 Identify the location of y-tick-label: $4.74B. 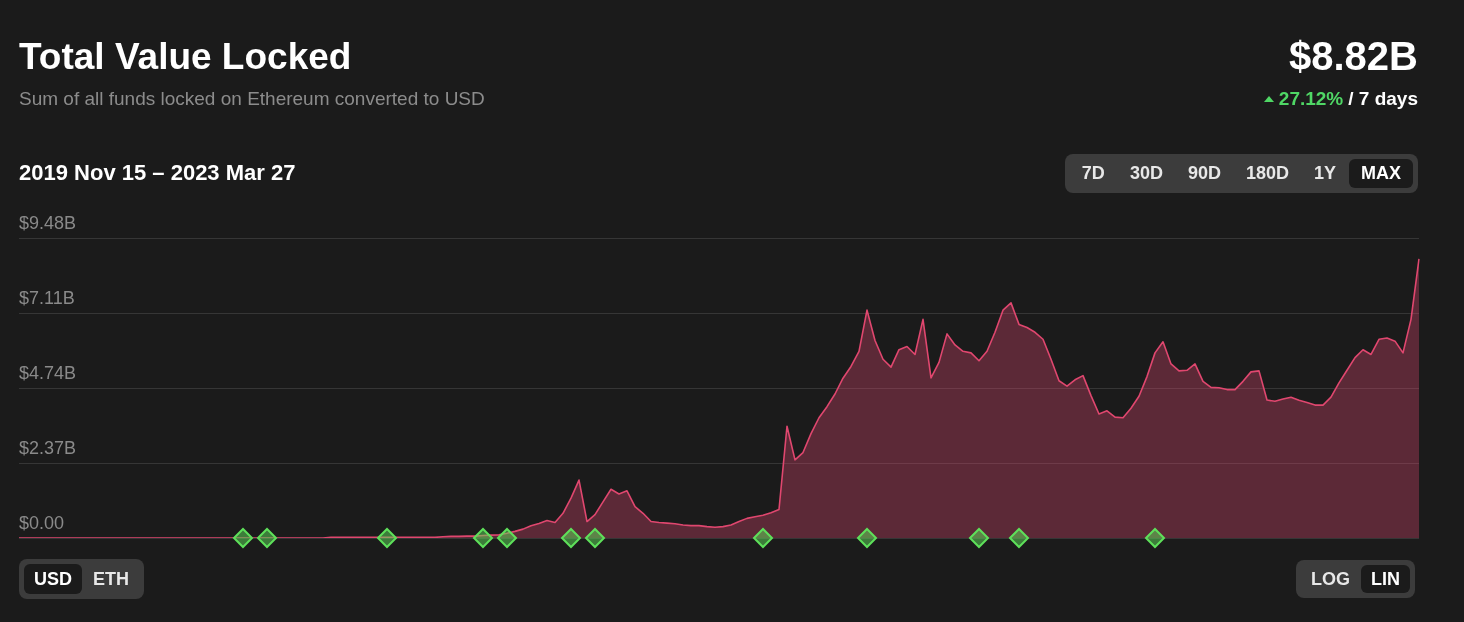
(48, 372).